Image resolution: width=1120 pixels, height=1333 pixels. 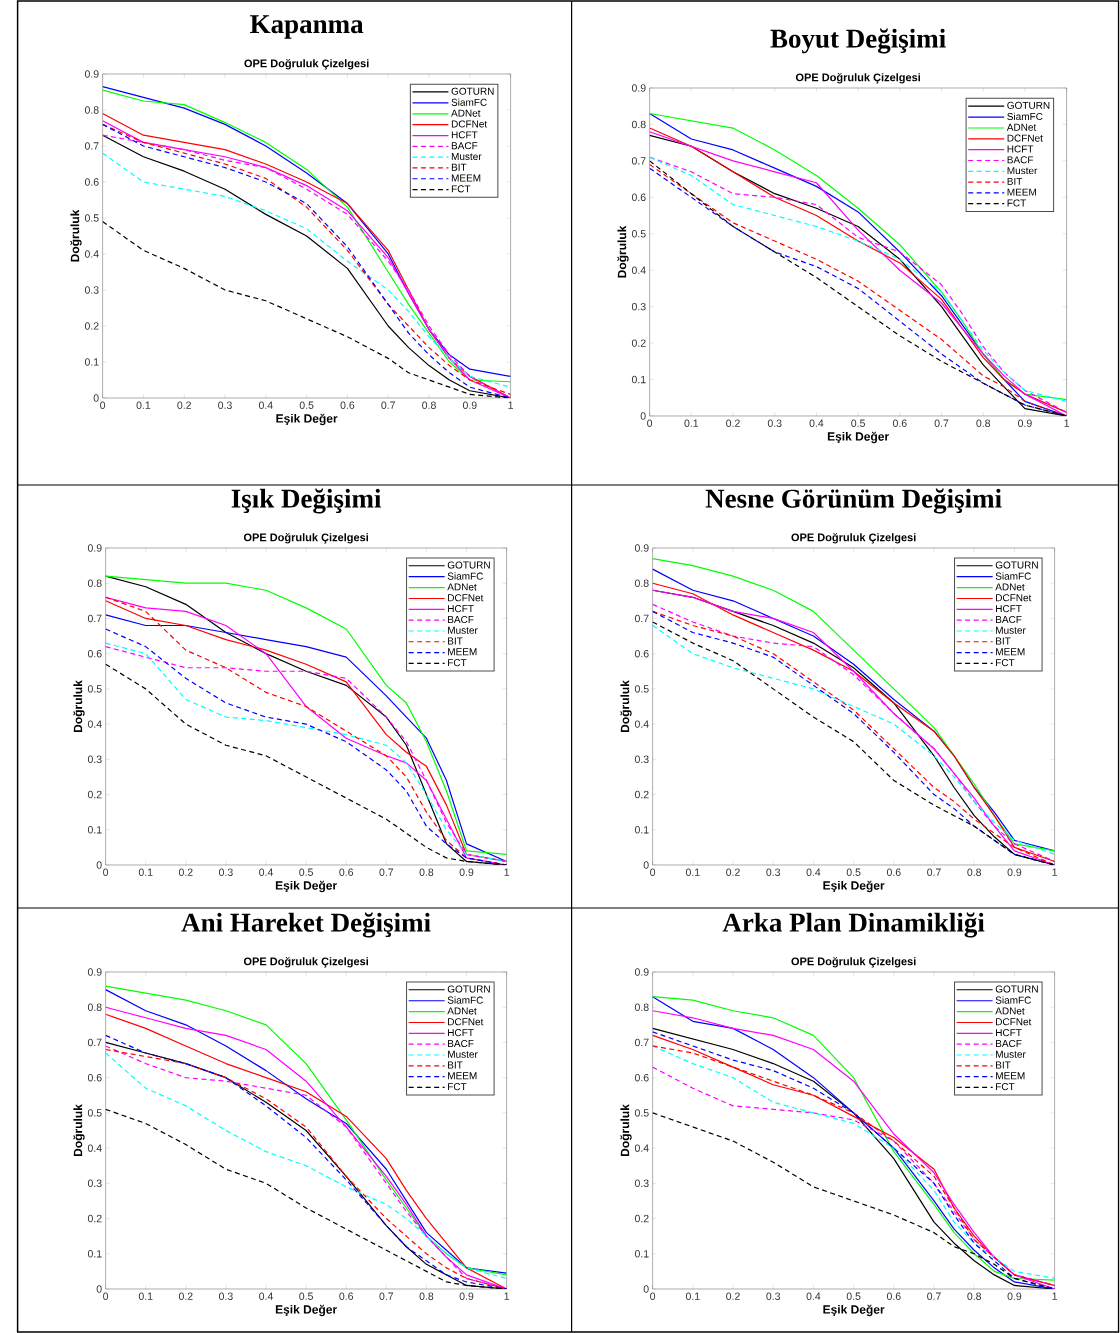 What do you see at coordinates (307, 27) in the screenshot?
I see `chart-title: Kapanma` at bounding box center [307, 27].